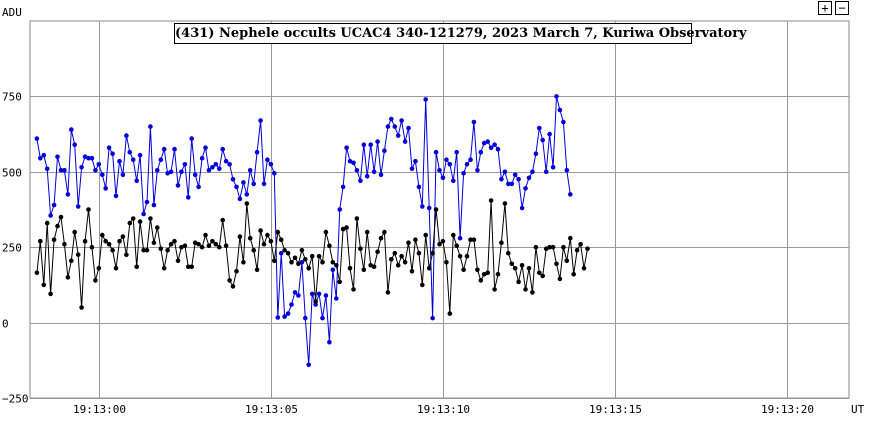 This screenshot has height=425, width=872. I want to click on y-tick-label: −250, so click(15, 399).